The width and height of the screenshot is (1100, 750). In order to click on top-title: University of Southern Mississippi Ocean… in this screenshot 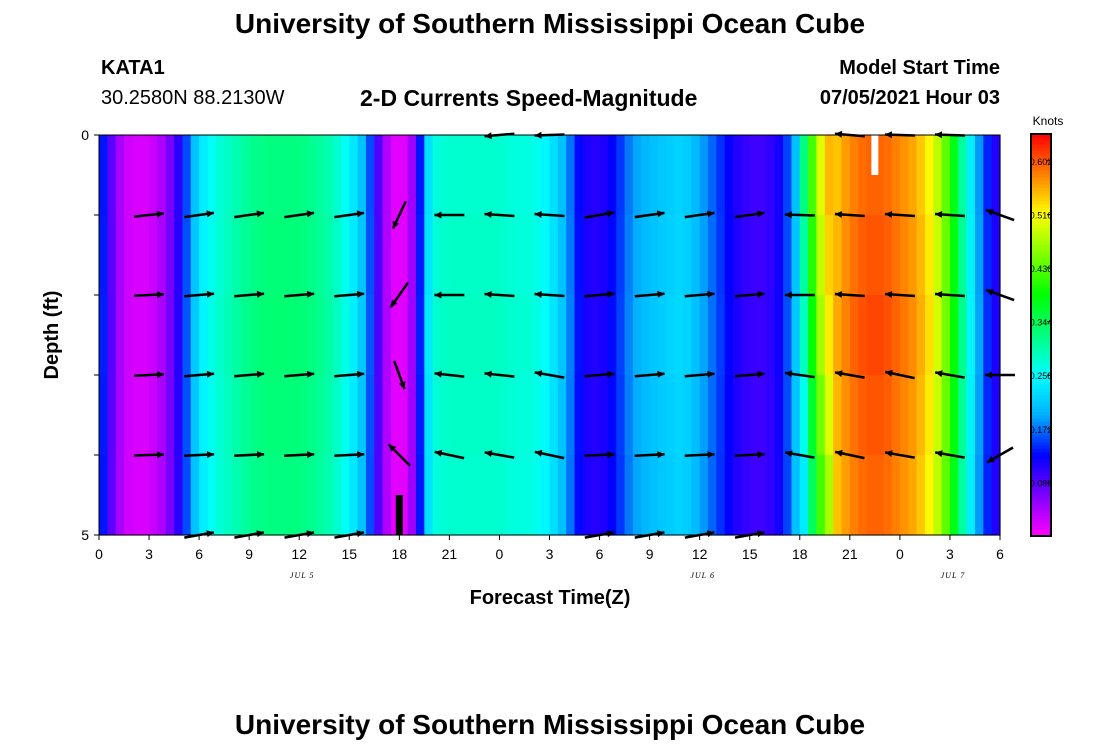, I will do `click(550, 23)`.